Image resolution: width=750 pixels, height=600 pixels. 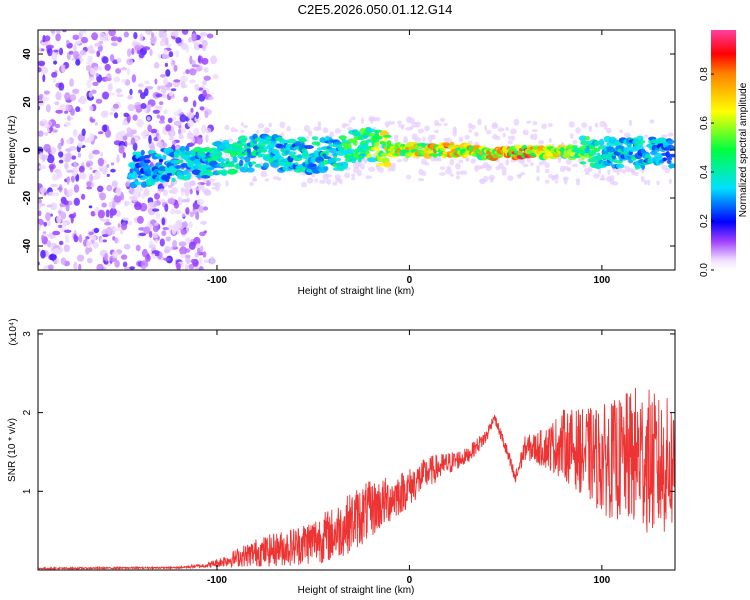 I want to click on x-tick-label: -100, so click(x=217, y=280).